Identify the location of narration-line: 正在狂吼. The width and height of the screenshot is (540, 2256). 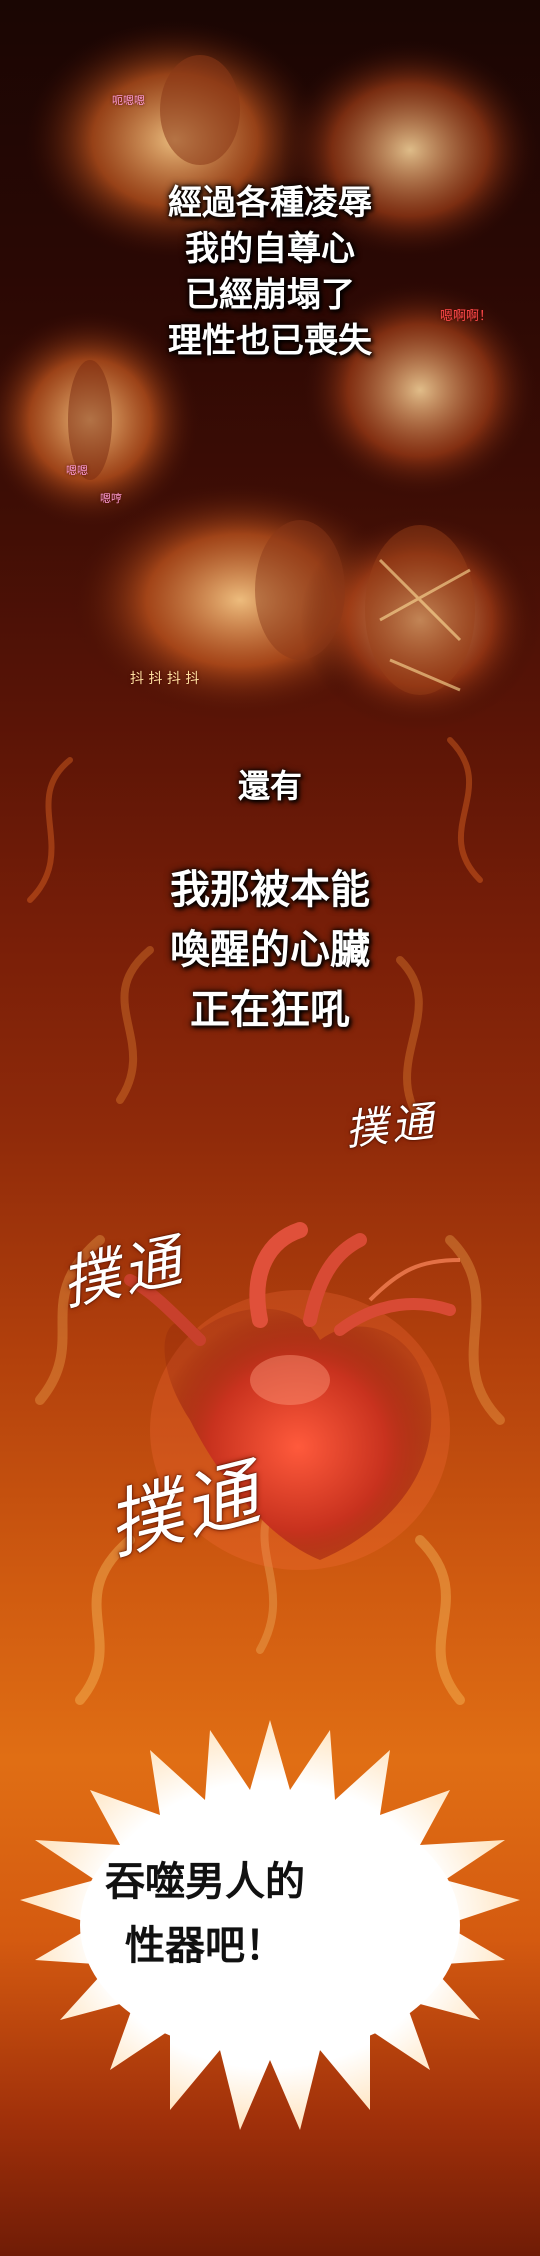
(270, 1010).